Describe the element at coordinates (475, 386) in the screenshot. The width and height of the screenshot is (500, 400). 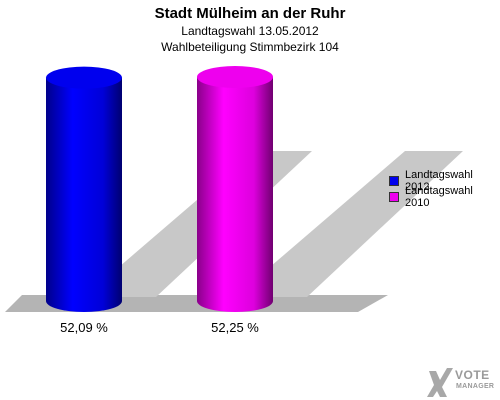
I see `logo-text-manager: MANAGER` at that location.